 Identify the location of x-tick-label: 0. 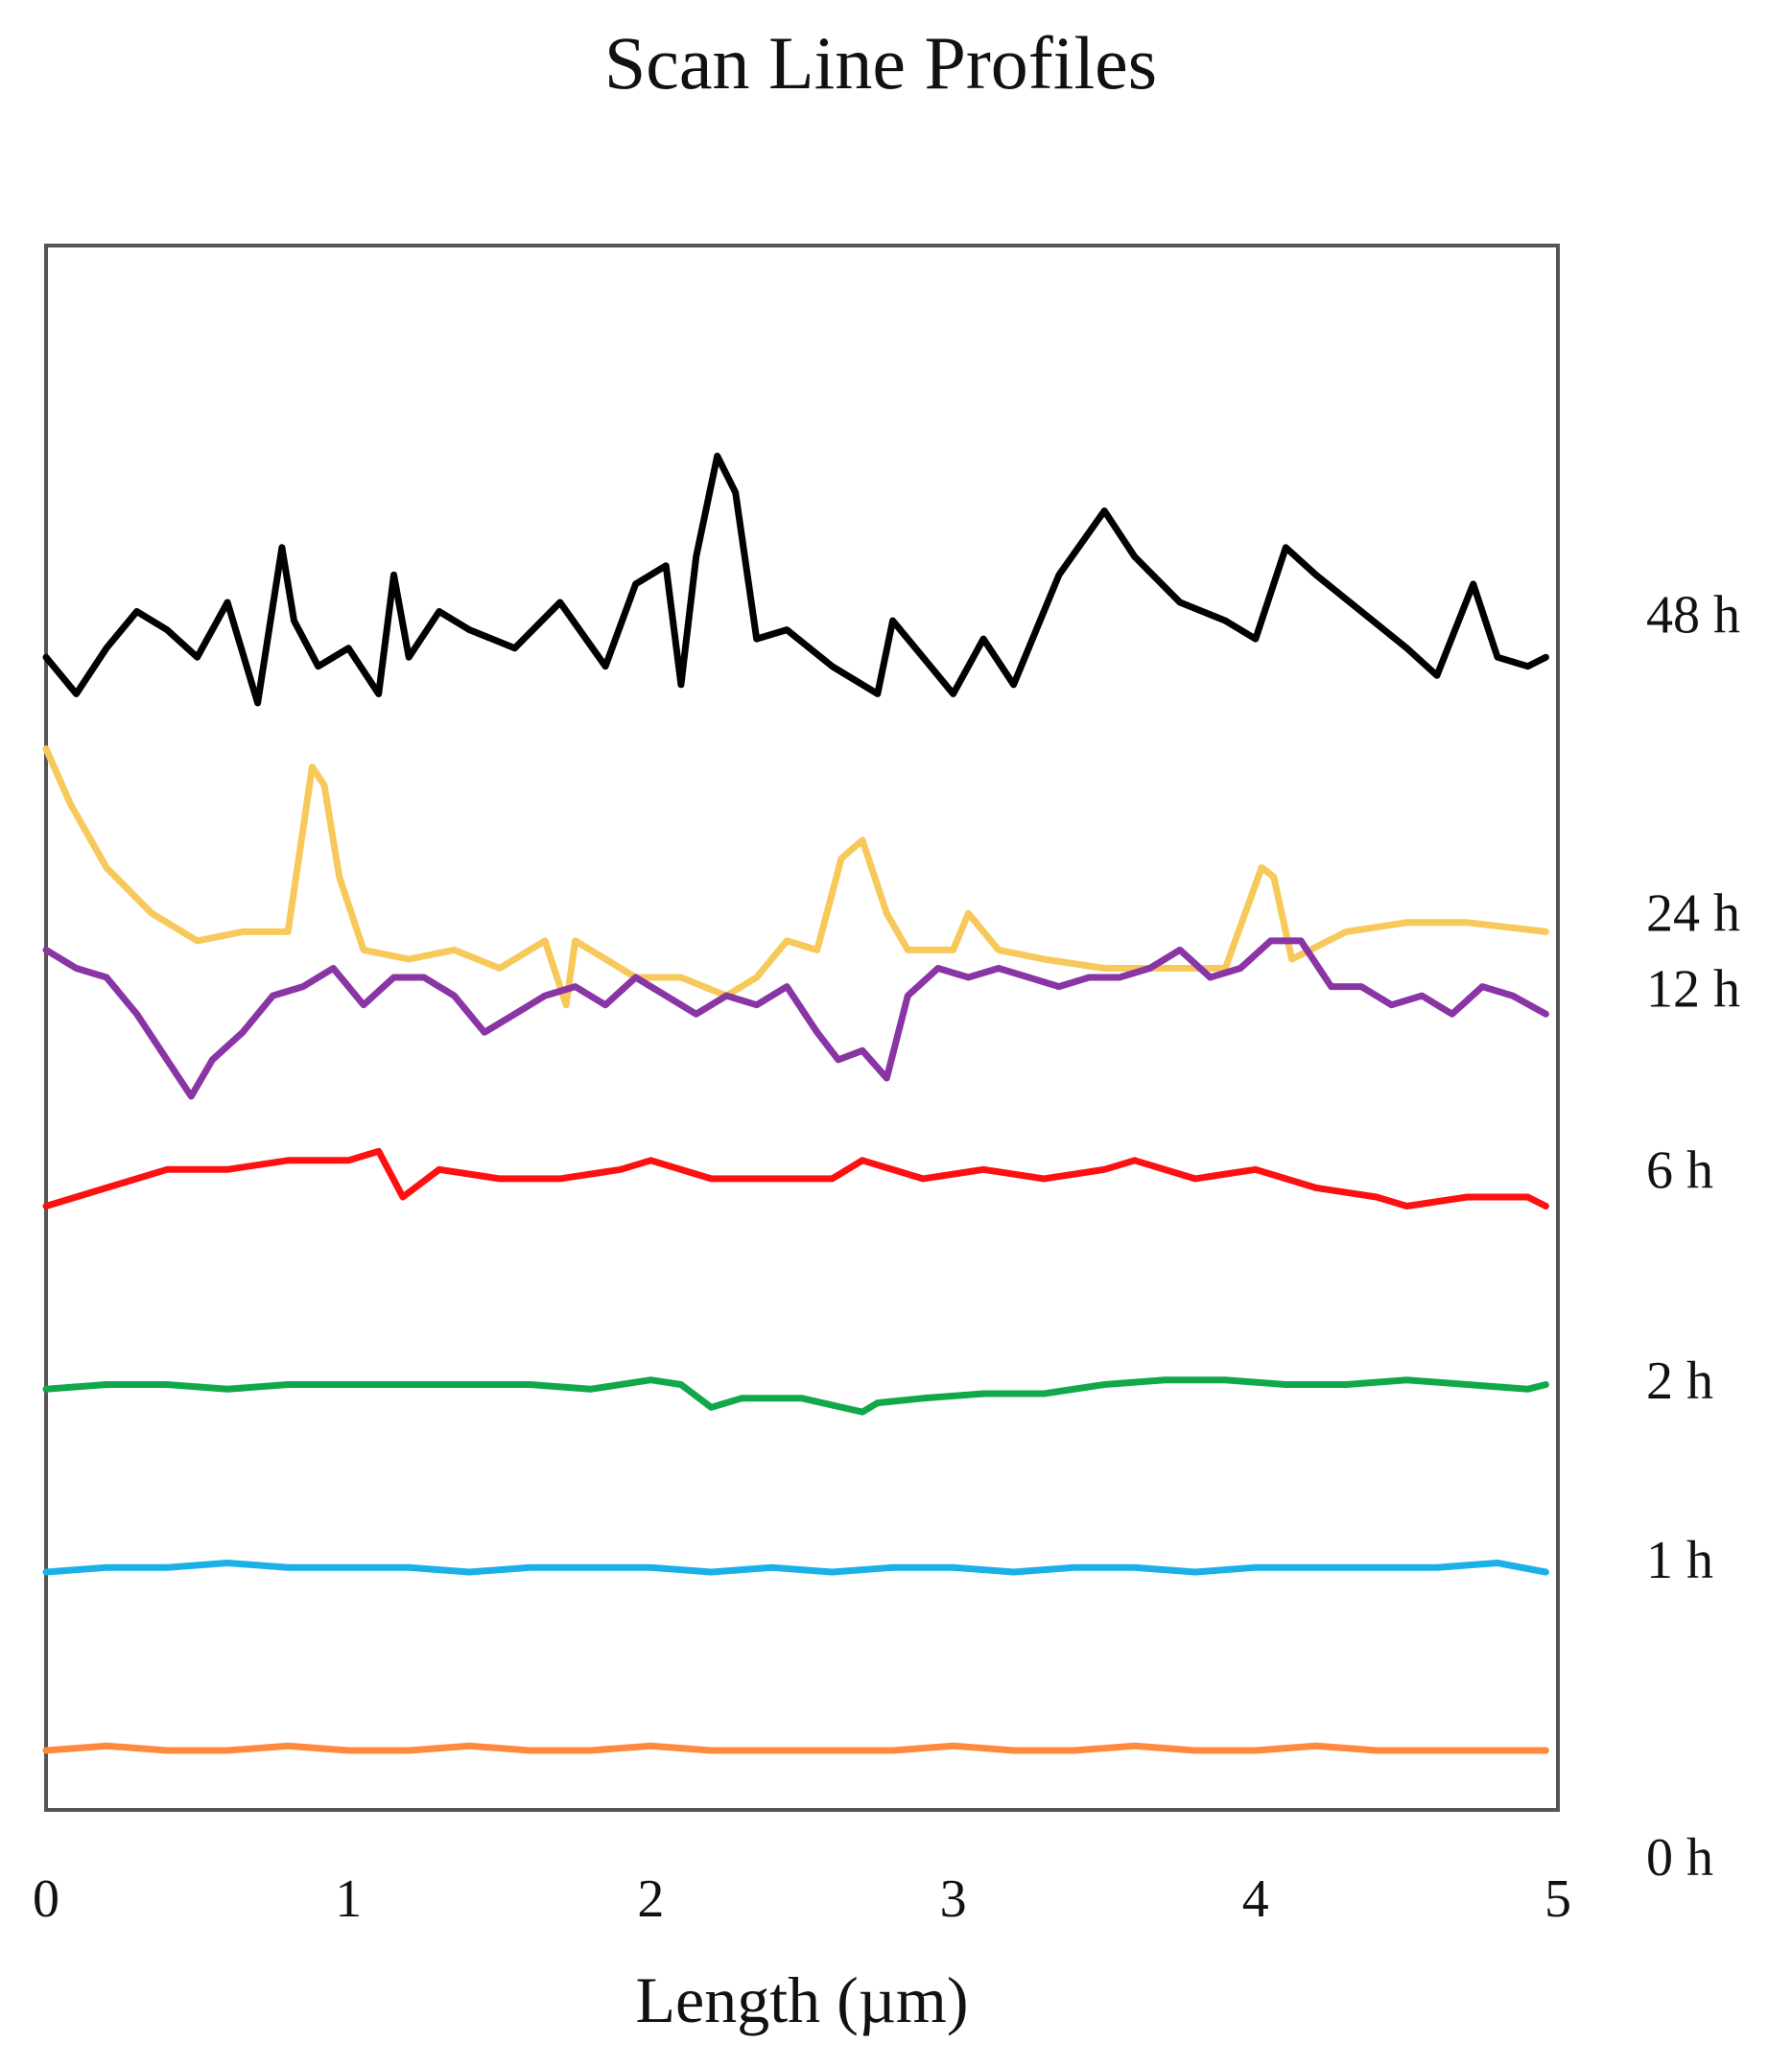
(46, 1899).